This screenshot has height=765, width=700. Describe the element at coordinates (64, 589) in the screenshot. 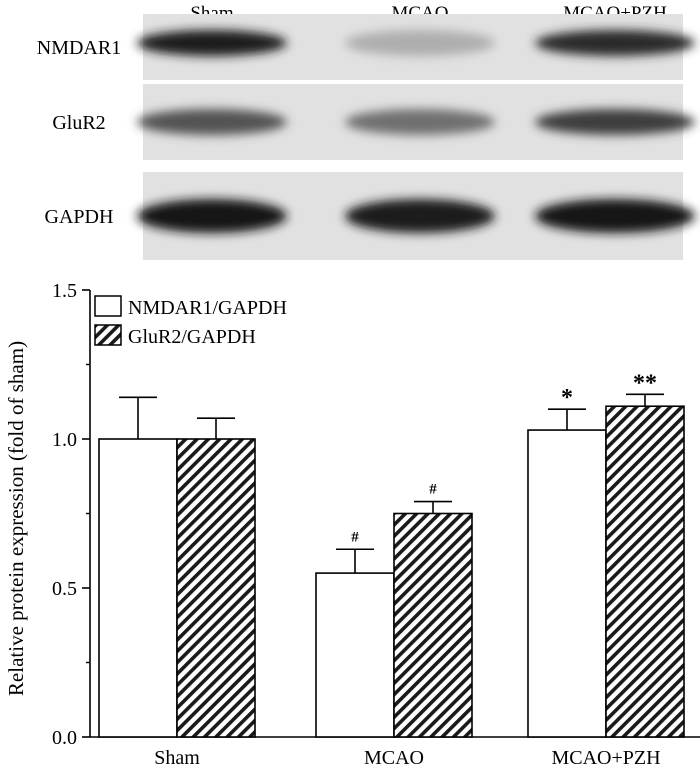

I see `y-tick-label: 0.5` at that location.